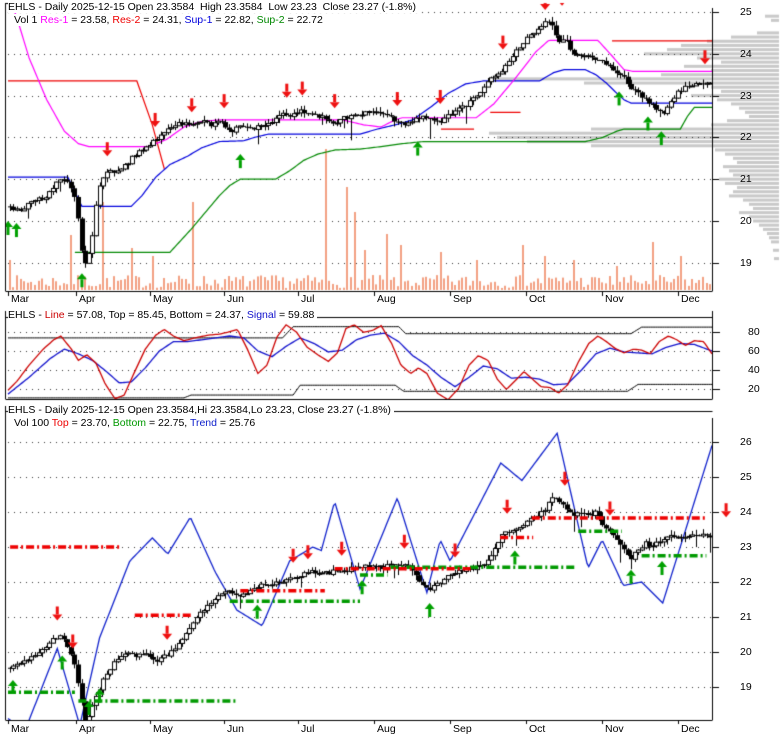 This screenshot has height=745, width=780. I want to click on y-axis-label: 60, so click(754, 351).